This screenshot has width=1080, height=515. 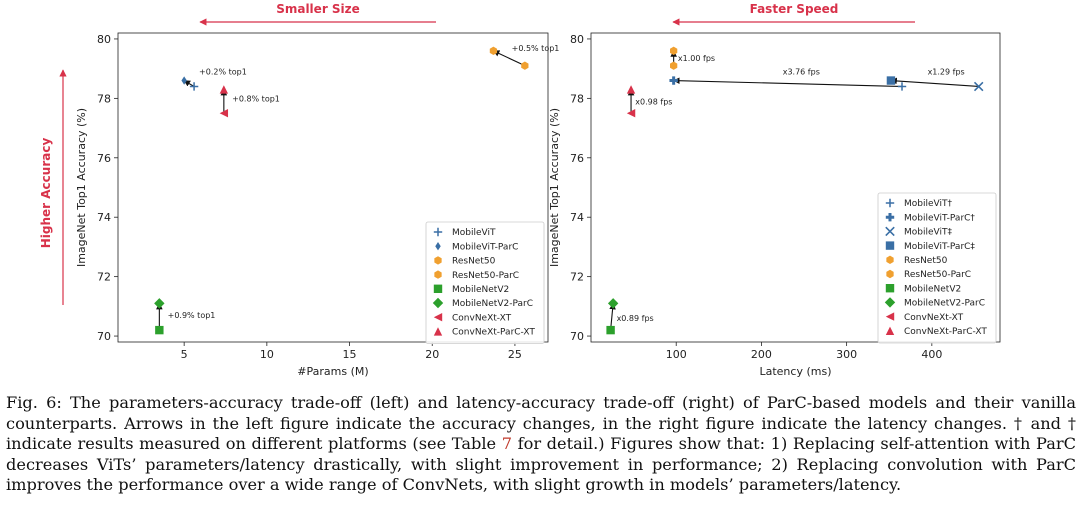 I want to click on annotation-label: +0.9% top1, so click(x=192, y=315).